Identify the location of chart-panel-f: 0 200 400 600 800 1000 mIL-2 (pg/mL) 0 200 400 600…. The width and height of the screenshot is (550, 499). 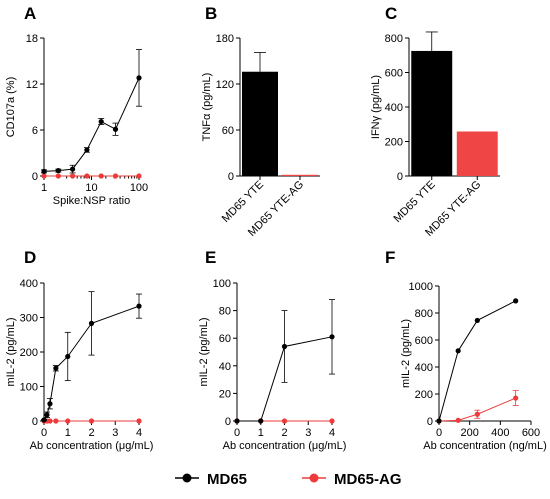
(473, 366).